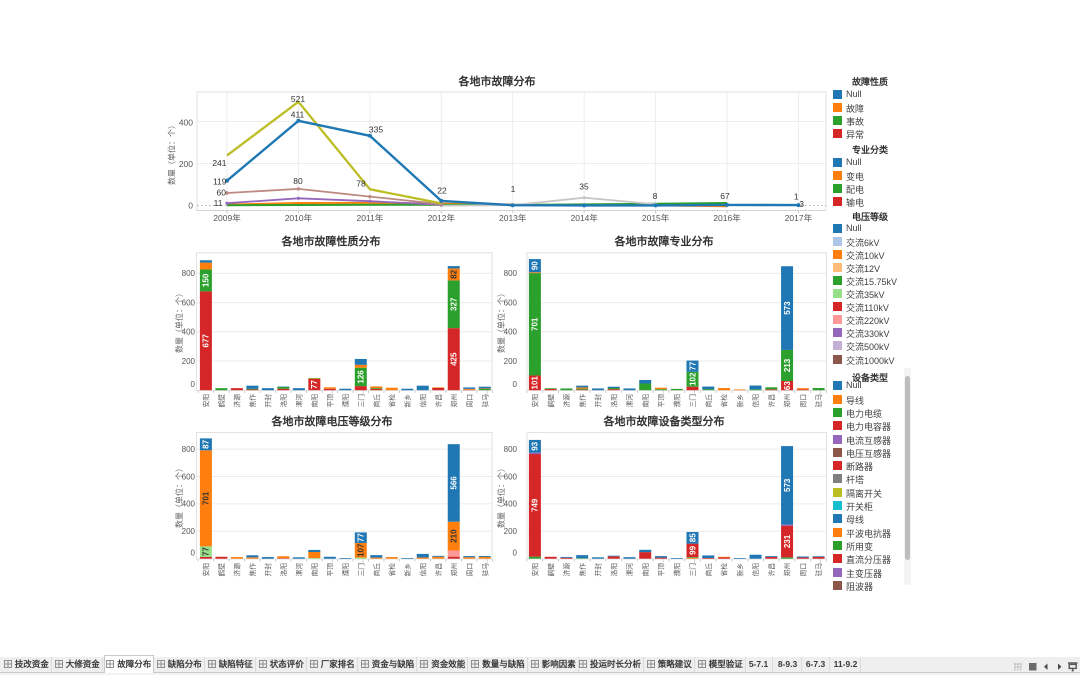  Describe the element at coordinates (298, 181) in the screenshot. I see `svg-text: 80` at that location.